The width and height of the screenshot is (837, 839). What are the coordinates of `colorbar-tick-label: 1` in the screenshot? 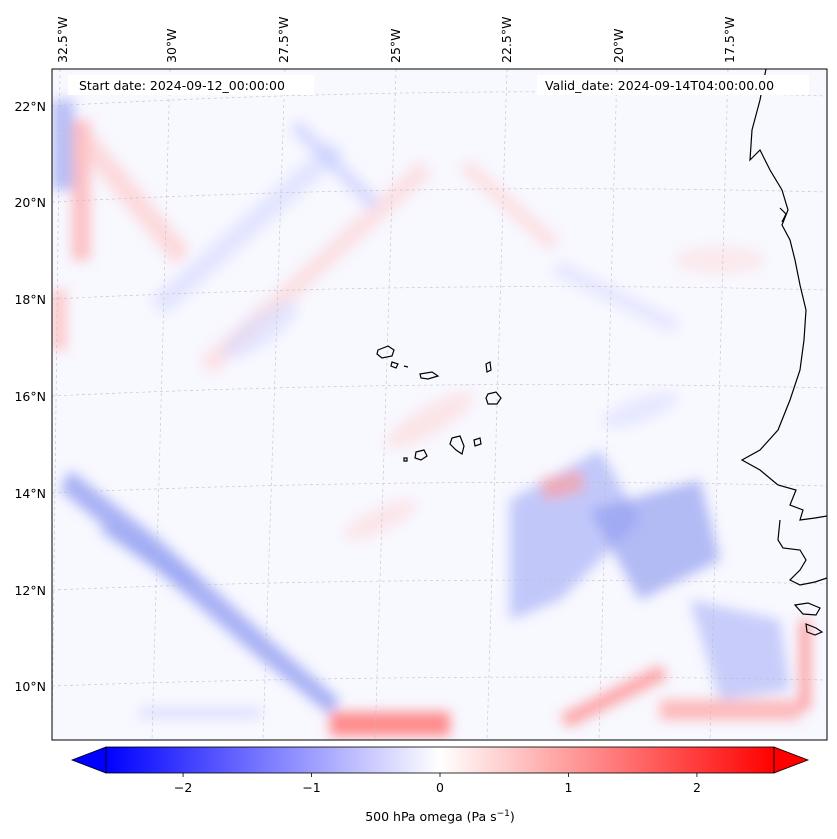 It's located at (568, 787).